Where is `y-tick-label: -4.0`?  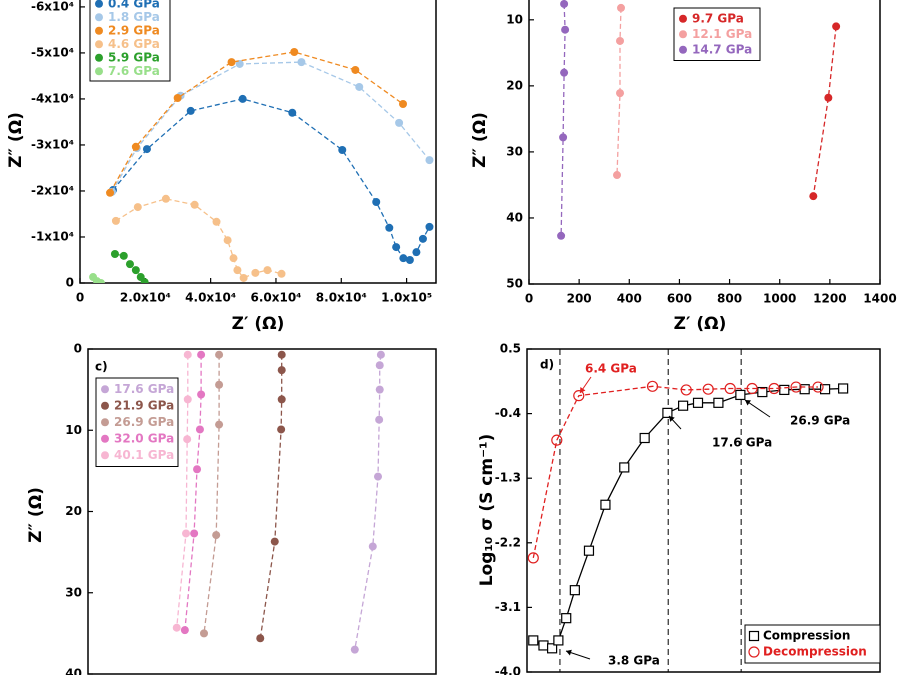
y-tick-label: -4.0 is located at coordinates (508, 670).